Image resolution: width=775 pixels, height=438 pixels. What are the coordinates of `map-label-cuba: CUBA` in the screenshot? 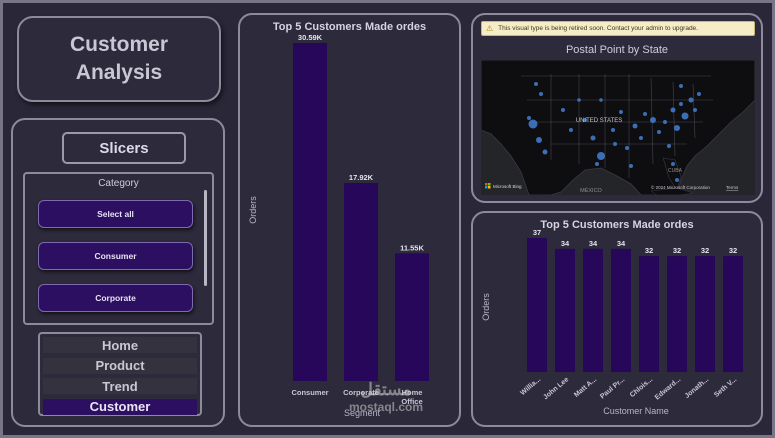 It's located at (675, 171).